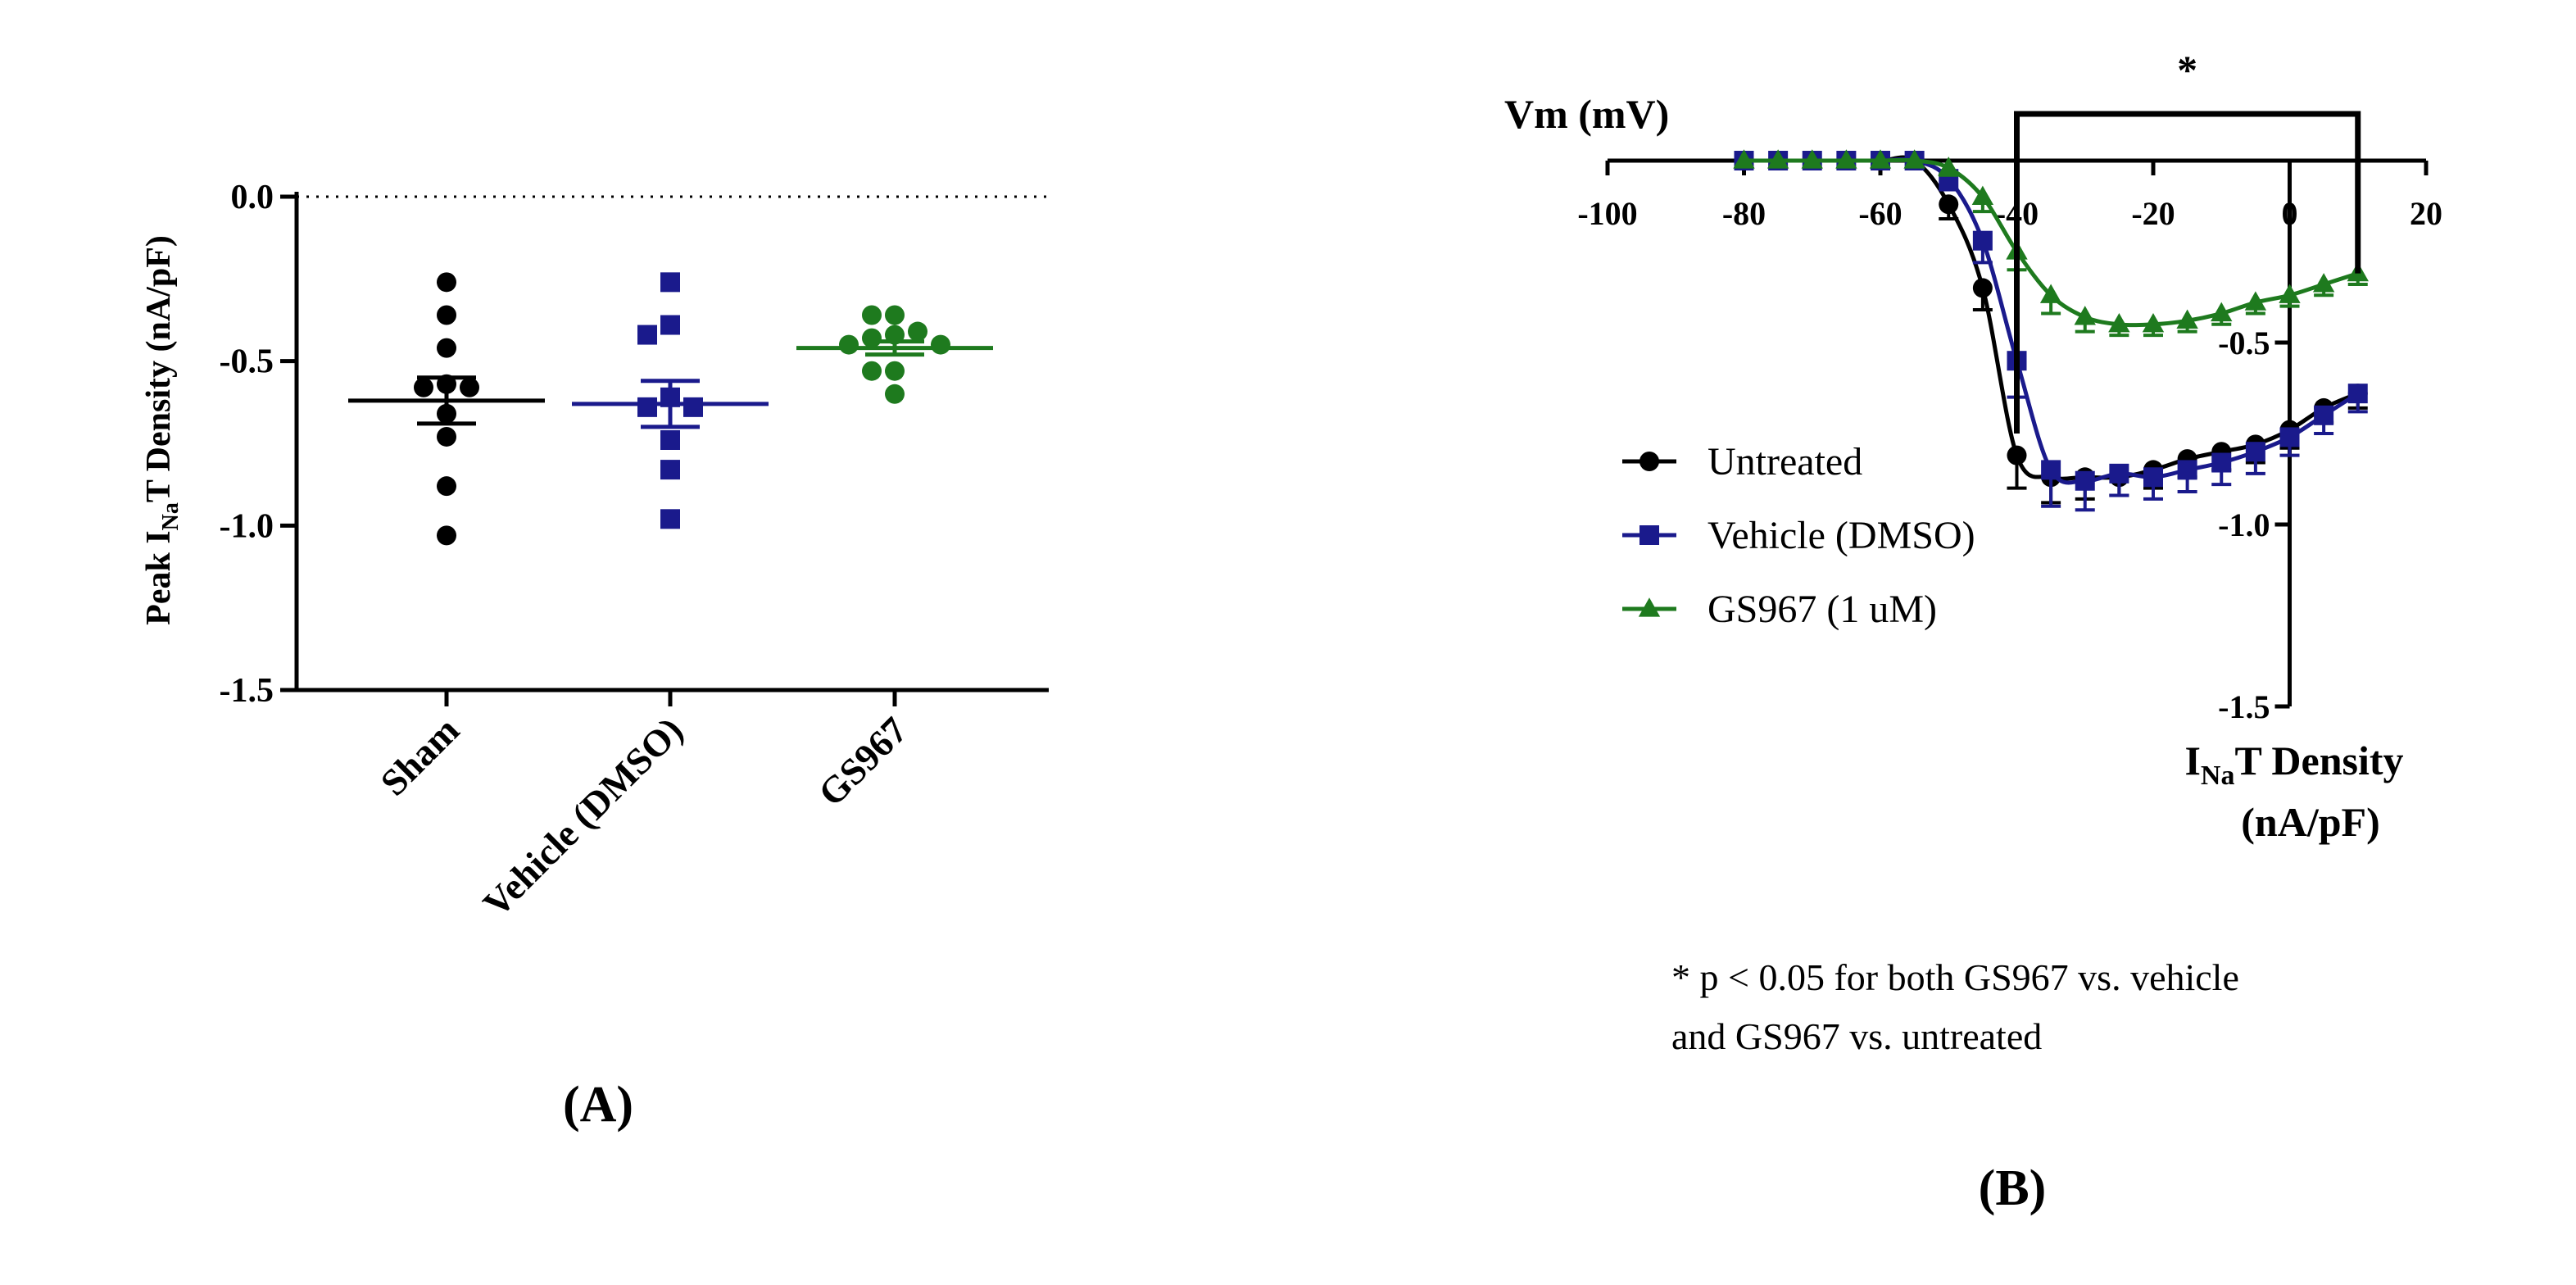  What do you see at coordinates (252, 197) in the screenshot?
I see `panel-a-y-tick-label: 0.0` at bounding box center [252, 197].